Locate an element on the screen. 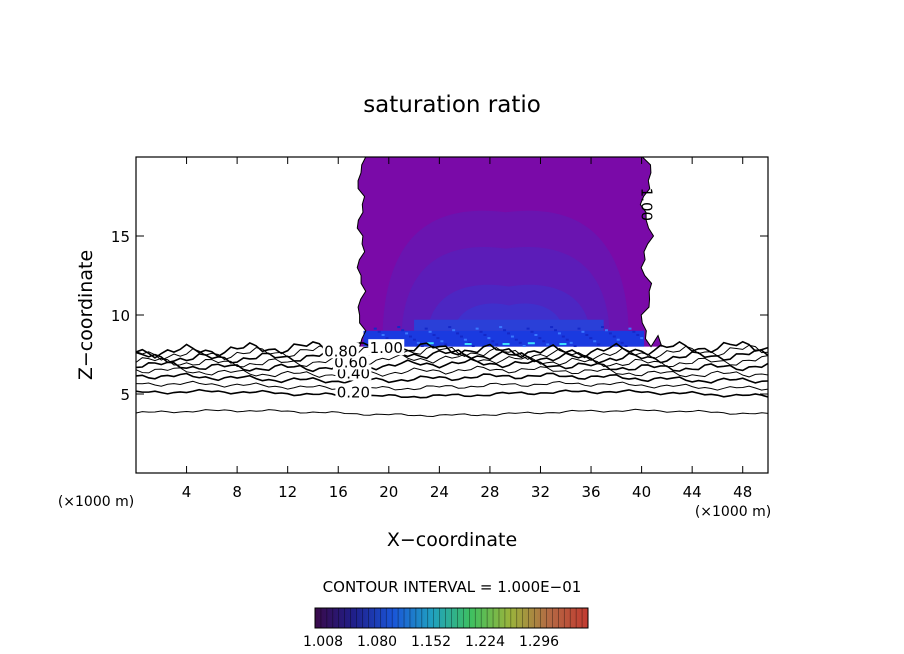 The height and width of the screenshot is (654, 904). x-tick-label: 44 is located at coordinates (692, 492).